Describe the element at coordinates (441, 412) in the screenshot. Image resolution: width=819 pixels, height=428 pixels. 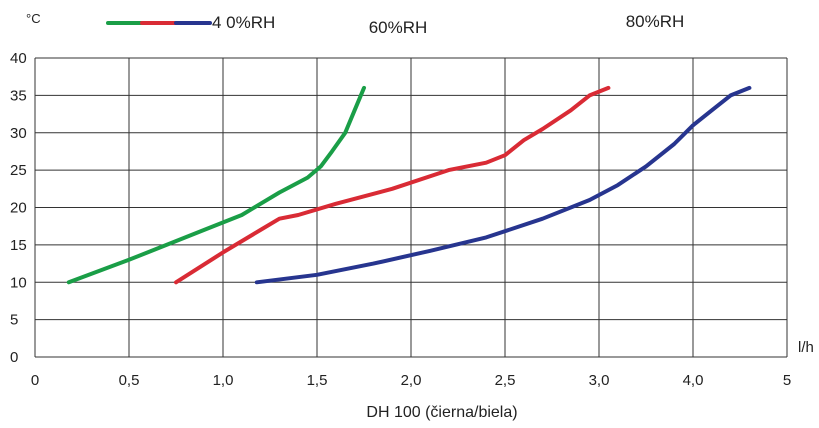
I see `chart-title: DH 100 (čierna/biela)` at that location.